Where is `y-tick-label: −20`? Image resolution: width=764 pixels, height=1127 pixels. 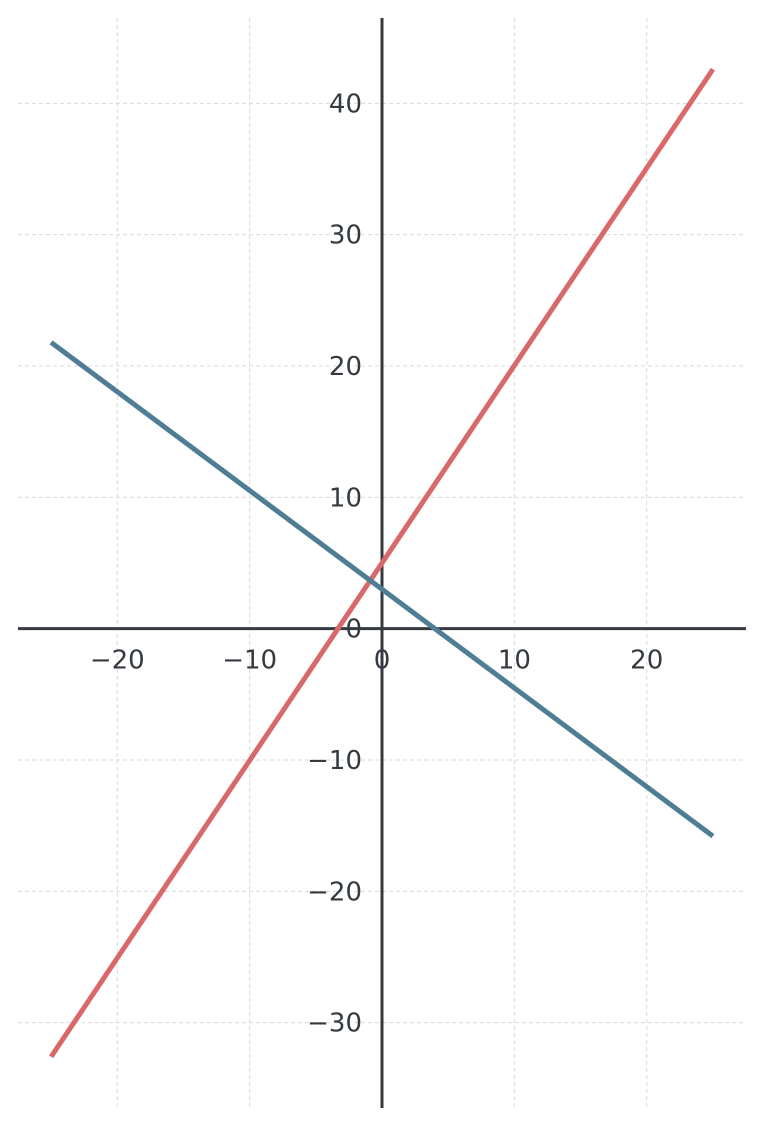 y-tick-label: −20 is located at coordinates (334, 892).